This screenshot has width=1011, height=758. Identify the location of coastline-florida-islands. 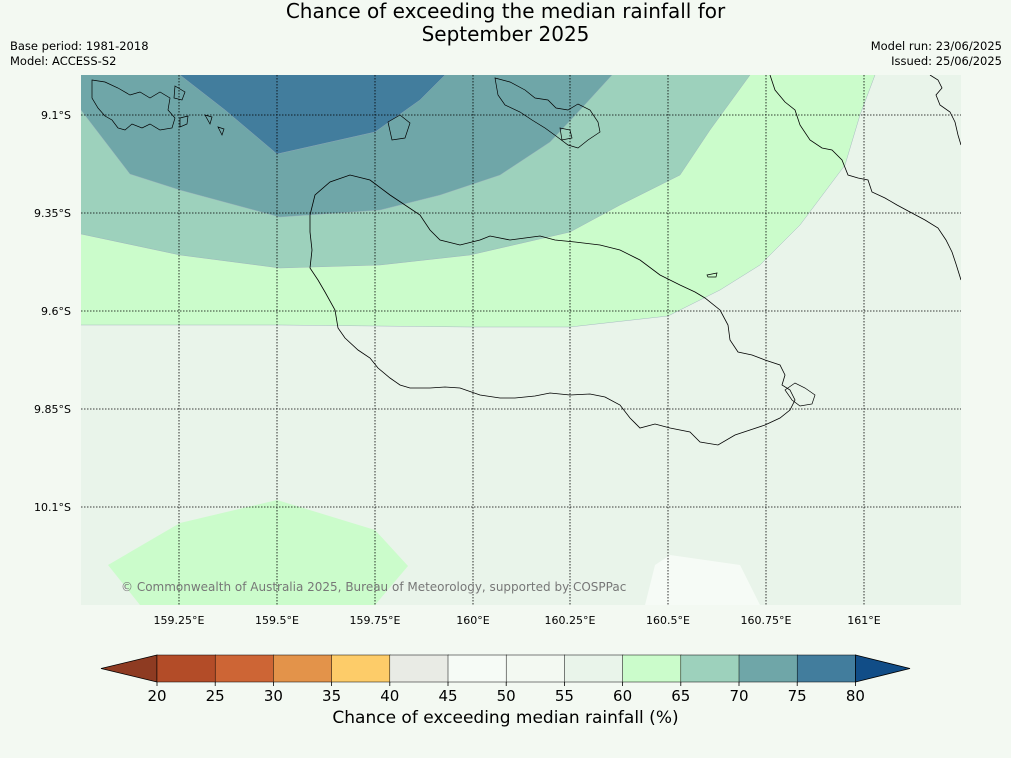
(494, 113).